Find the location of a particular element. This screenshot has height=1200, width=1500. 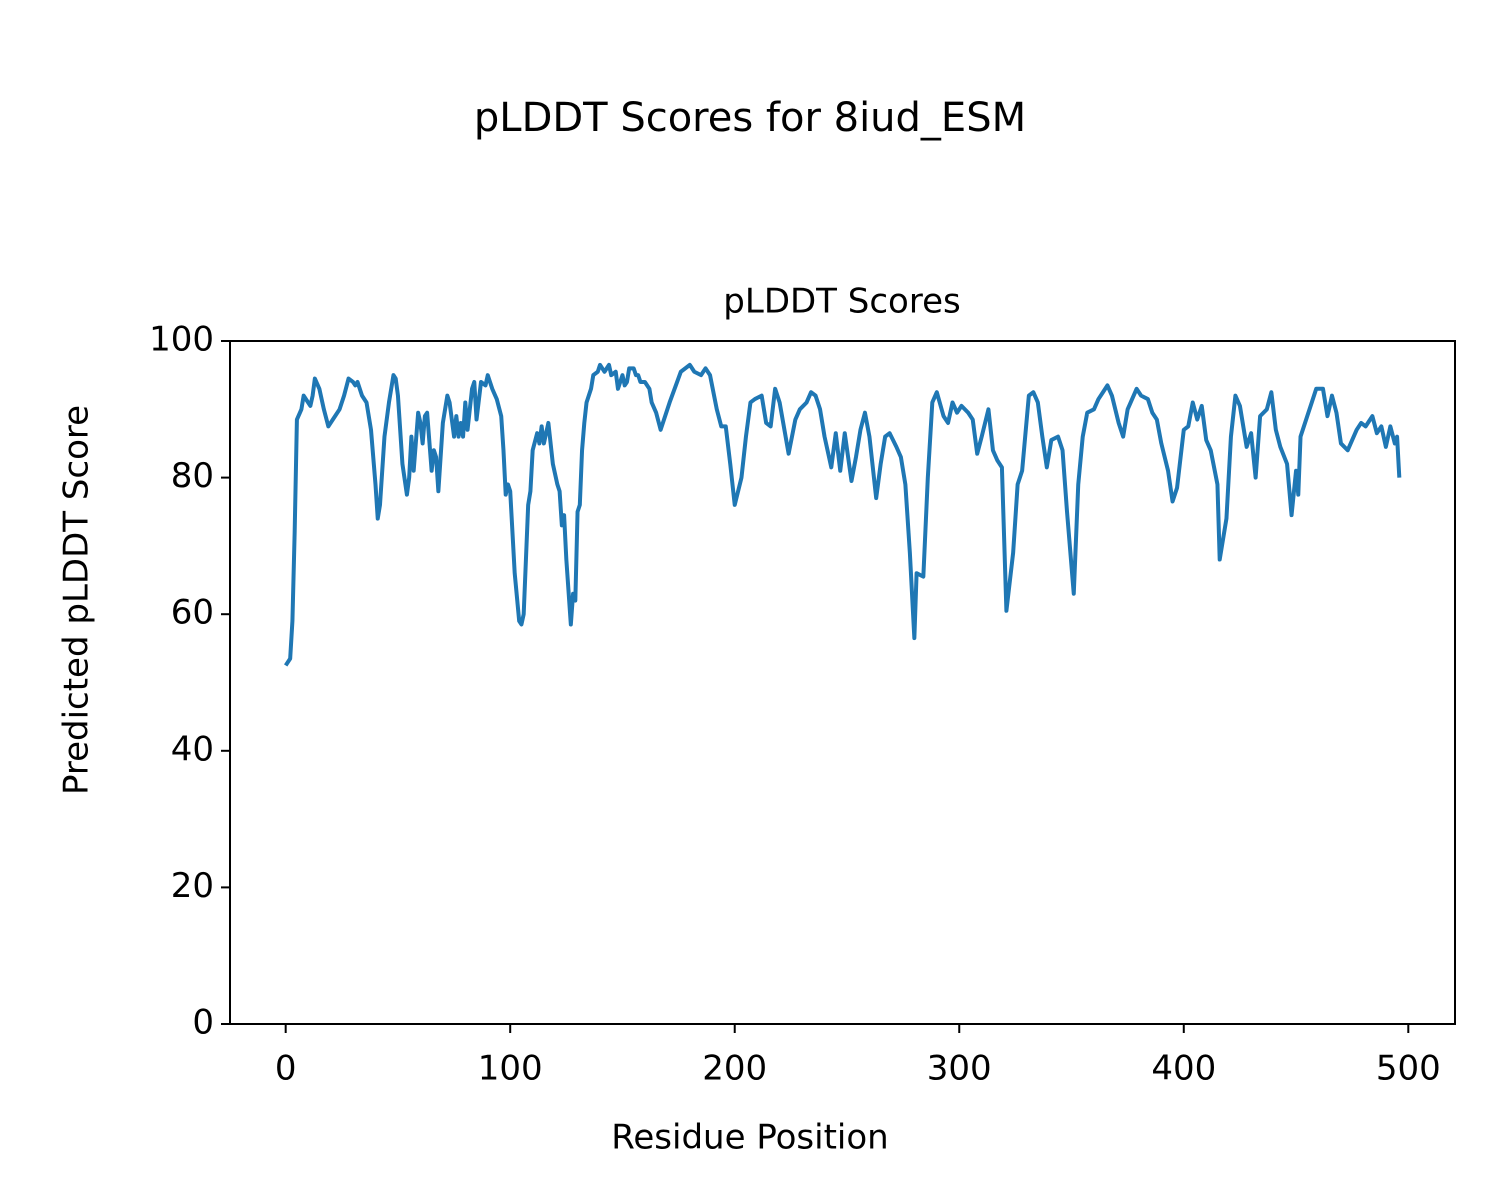

x-tick-label: 300 is located at coordinates (959, 1069).